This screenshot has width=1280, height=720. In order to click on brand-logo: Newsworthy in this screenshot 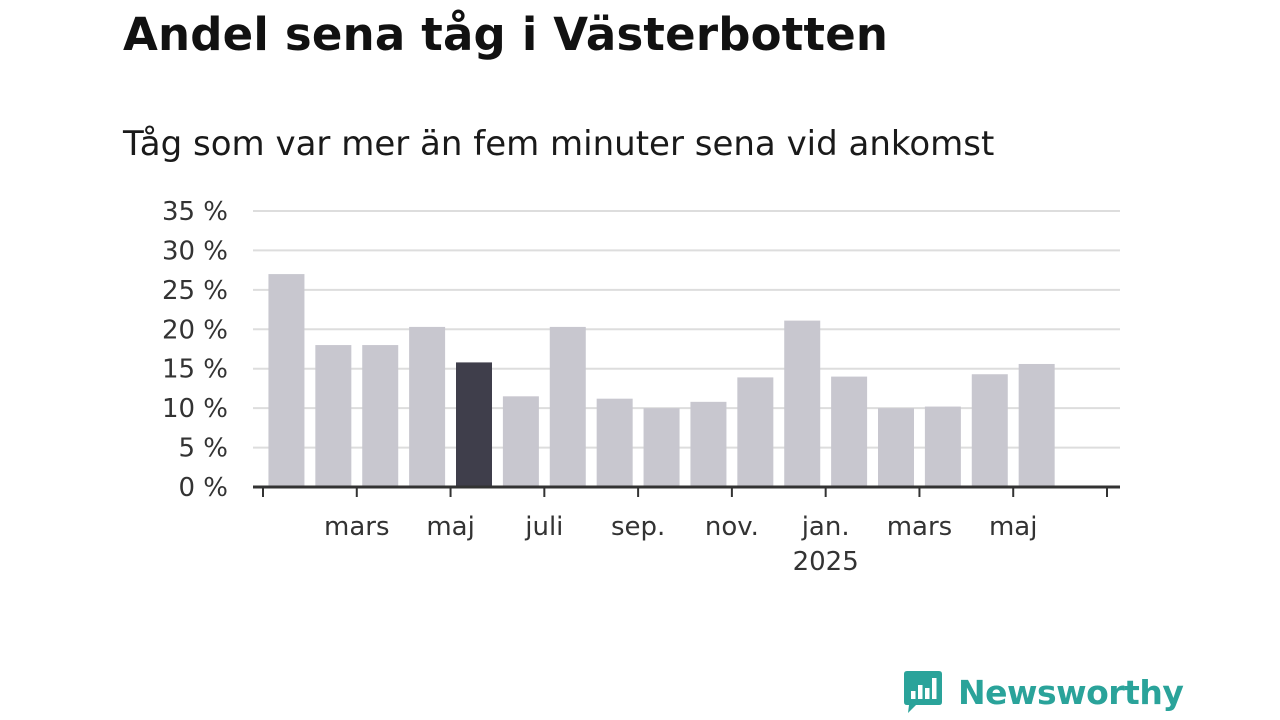, I will do `click(1043, 692)`.